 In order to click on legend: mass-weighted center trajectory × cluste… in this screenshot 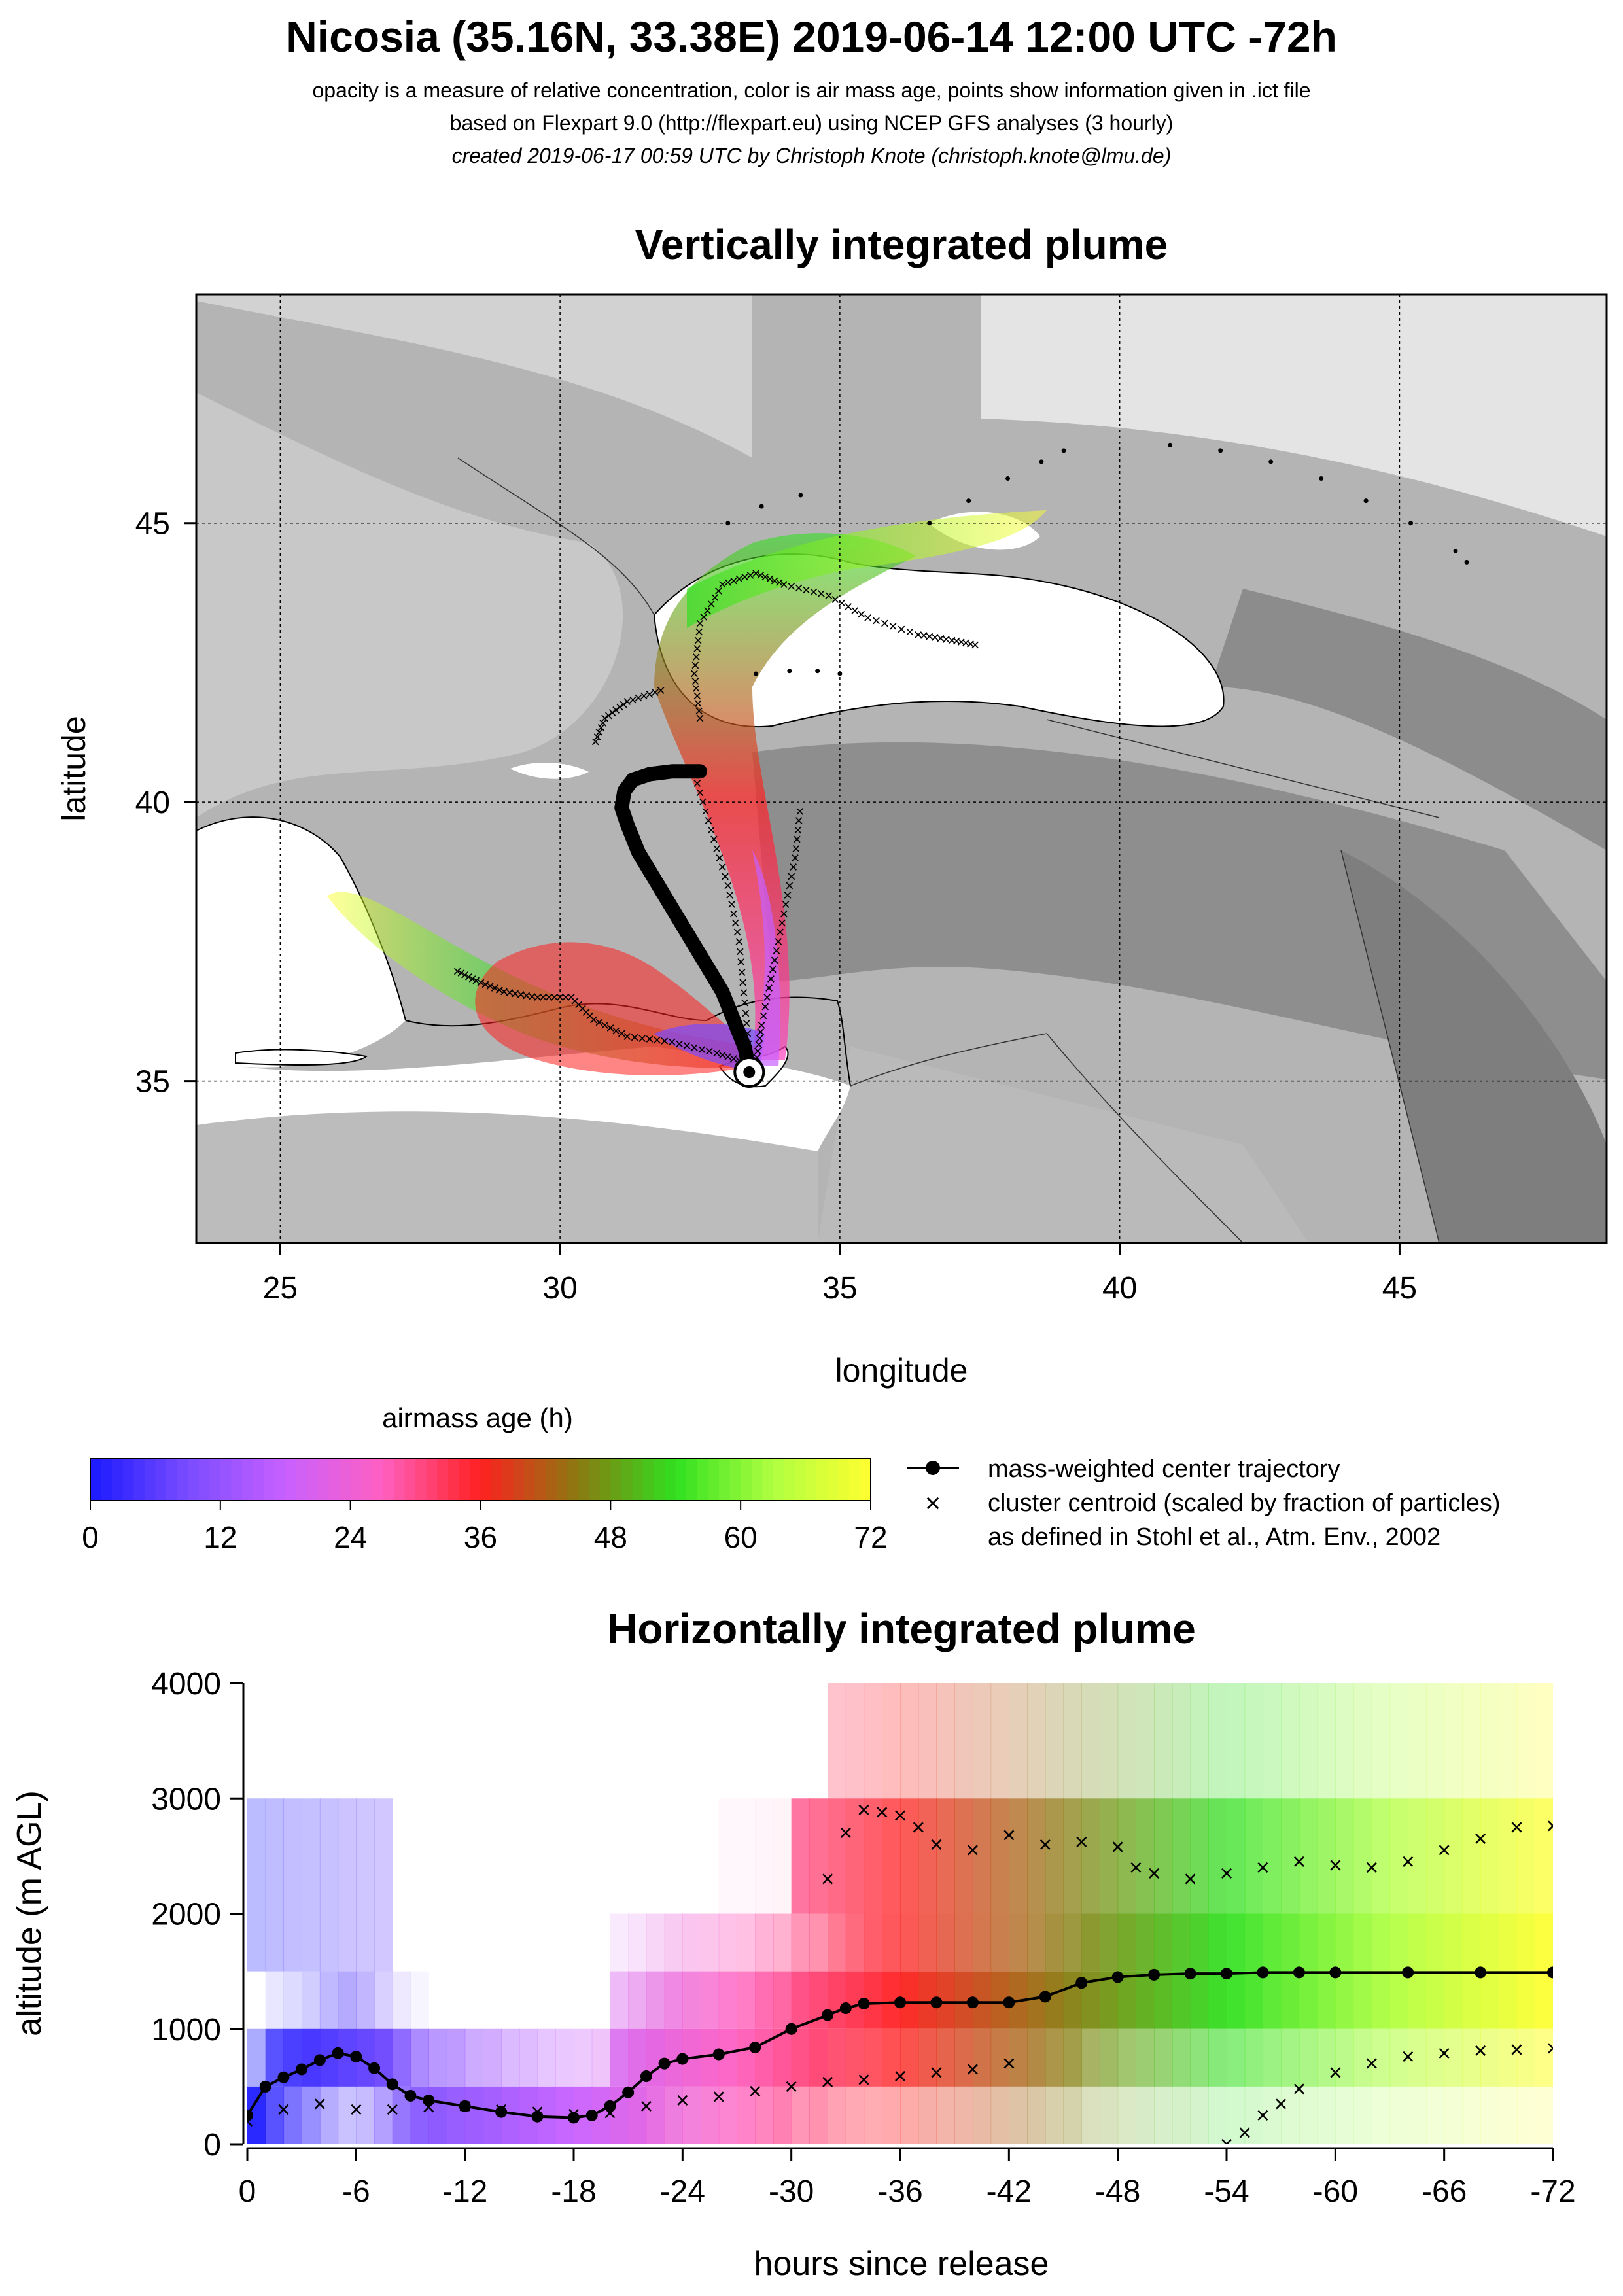, I will do `click(1204, 1503)`.